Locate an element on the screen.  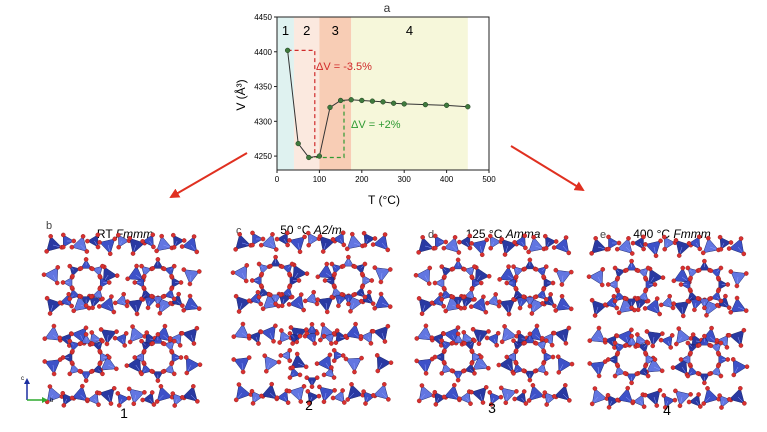
data-point is located at coordinates (309, 157).